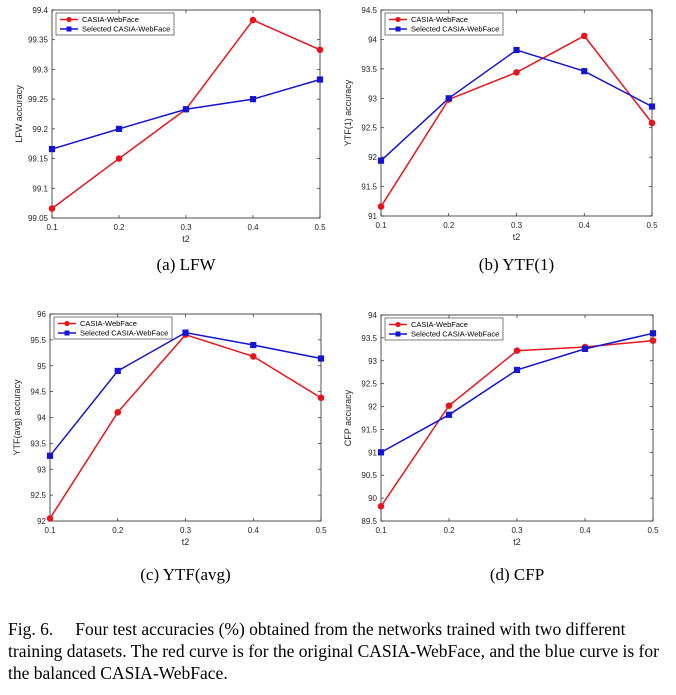 This screenshot has width=676, height=695. Describe the element at coordinates (516, 264) in the screenshot. I see `subfigure-caption-b: (b) YTF(1)` at that location.